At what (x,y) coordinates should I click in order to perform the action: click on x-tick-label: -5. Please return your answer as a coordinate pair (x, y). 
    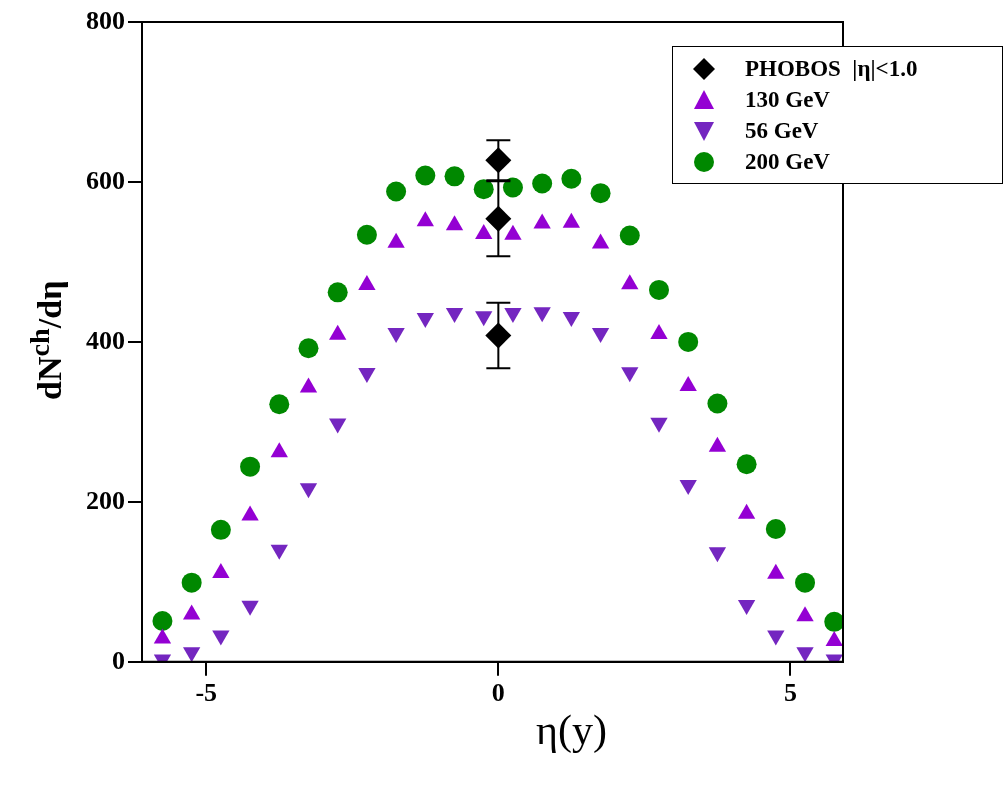
    Looking at the image, I should click on (206, 693).